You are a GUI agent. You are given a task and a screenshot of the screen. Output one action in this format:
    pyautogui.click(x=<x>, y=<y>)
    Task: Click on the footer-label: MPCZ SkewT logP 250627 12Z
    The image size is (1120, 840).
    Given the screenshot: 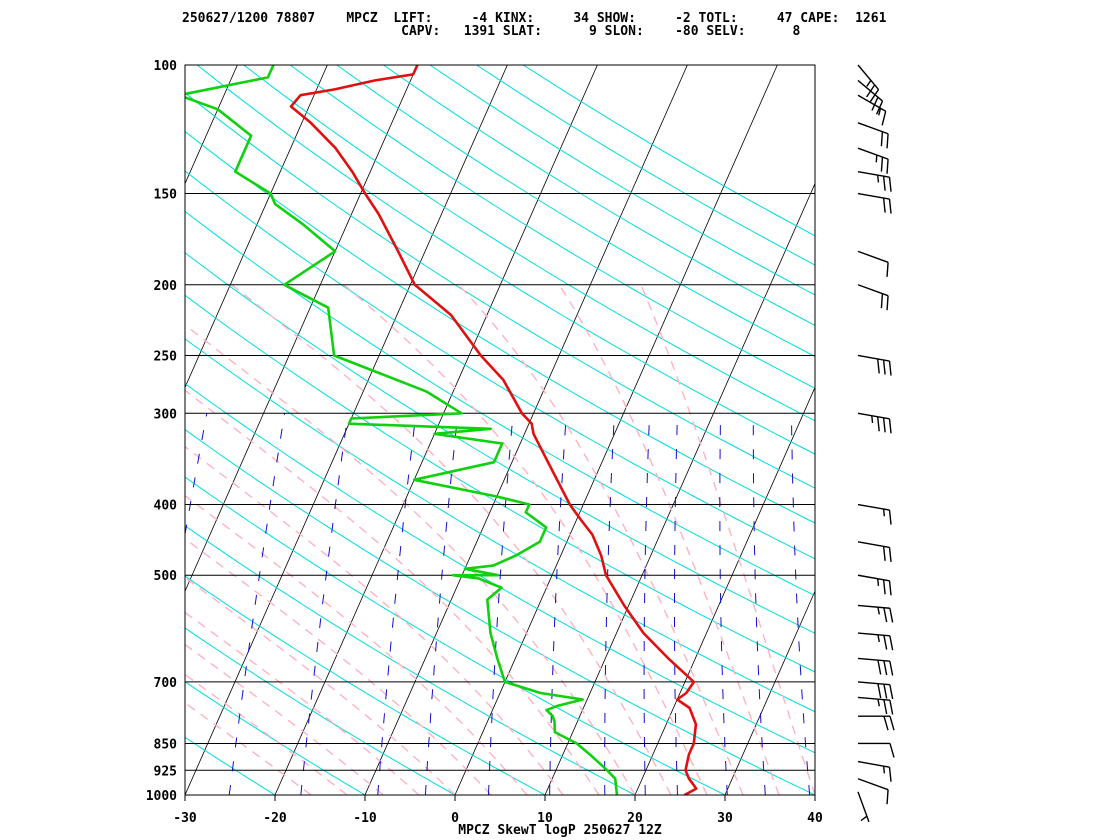 What is the action you would take?
    pyautogui.click(x=560, y=830)
    